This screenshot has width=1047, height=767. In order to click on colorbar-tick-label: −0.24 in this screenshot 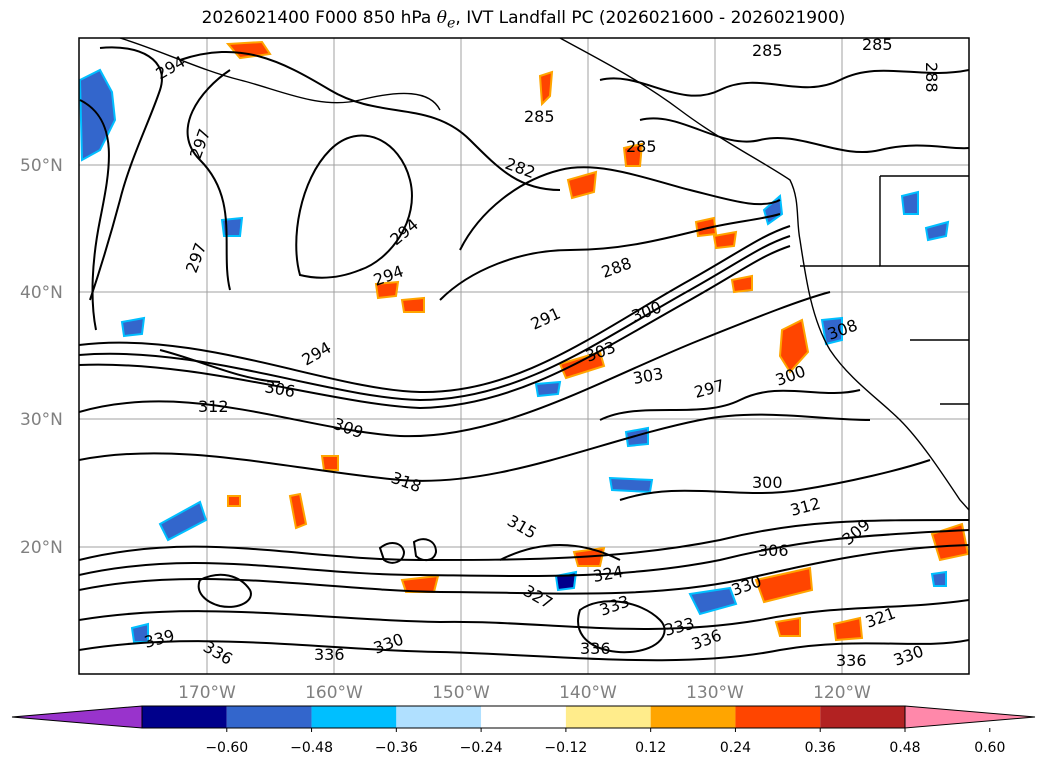, I will do `click(481, 748)`.